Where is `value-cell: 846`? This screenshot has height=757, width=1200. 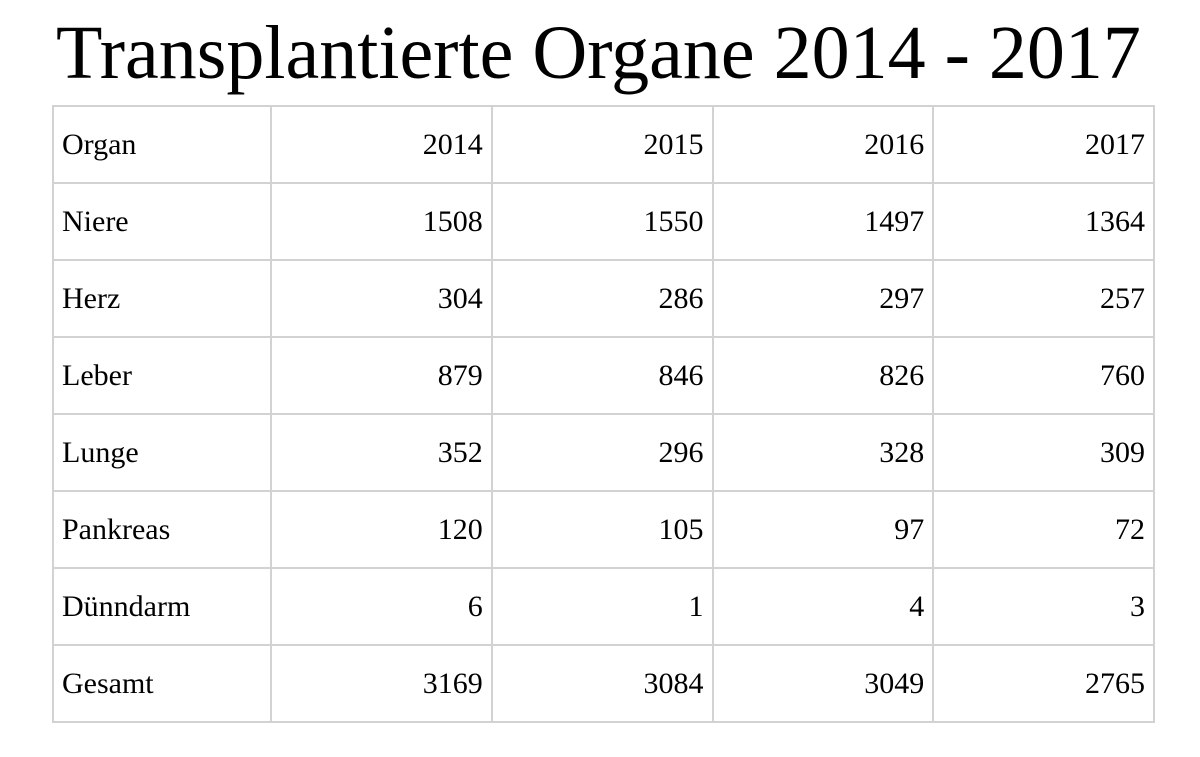
value-cell: 846 is located at coordinates (602, 376).